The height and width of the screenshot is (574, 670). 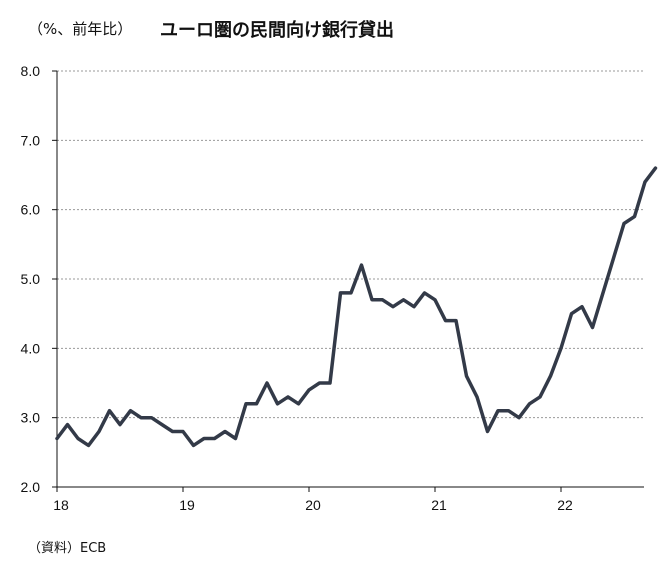 I want to click on x-tick-label: 21, so click(x=439, y=505).